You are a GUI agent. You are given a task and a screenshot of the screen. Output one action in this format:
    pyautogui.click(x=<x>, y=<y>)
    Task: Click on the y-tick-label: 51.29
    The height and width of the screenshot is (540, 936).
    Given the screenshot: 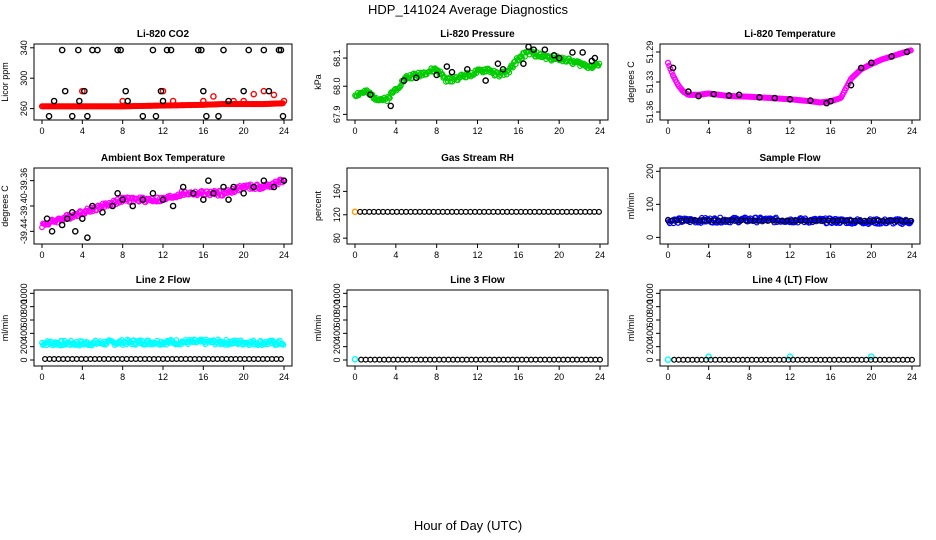 What is the action you would take?
    pyautogui.click(x=650, y=52)
    